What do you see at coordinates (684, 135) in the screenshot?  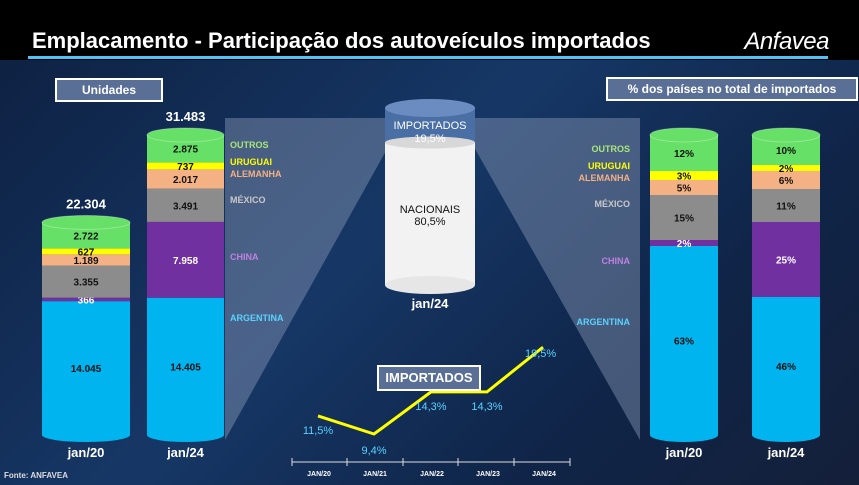 I see `pct-bar-jan20-cap` at bounding box center [684, 135].